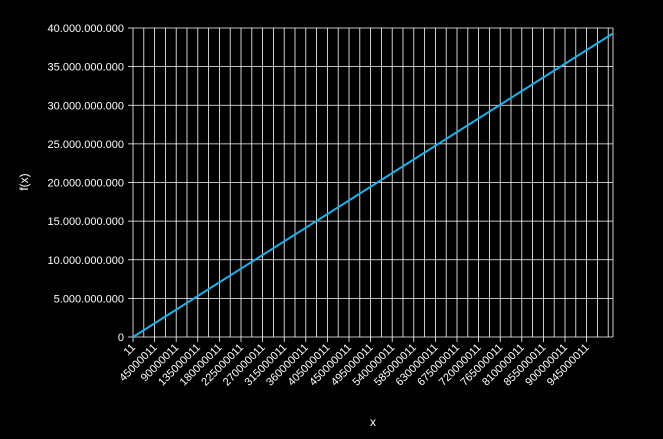  Describe the element at coordinates (86, 106) in the screenshot. I see `y-tick-label: 30.000.000.000` at that location.